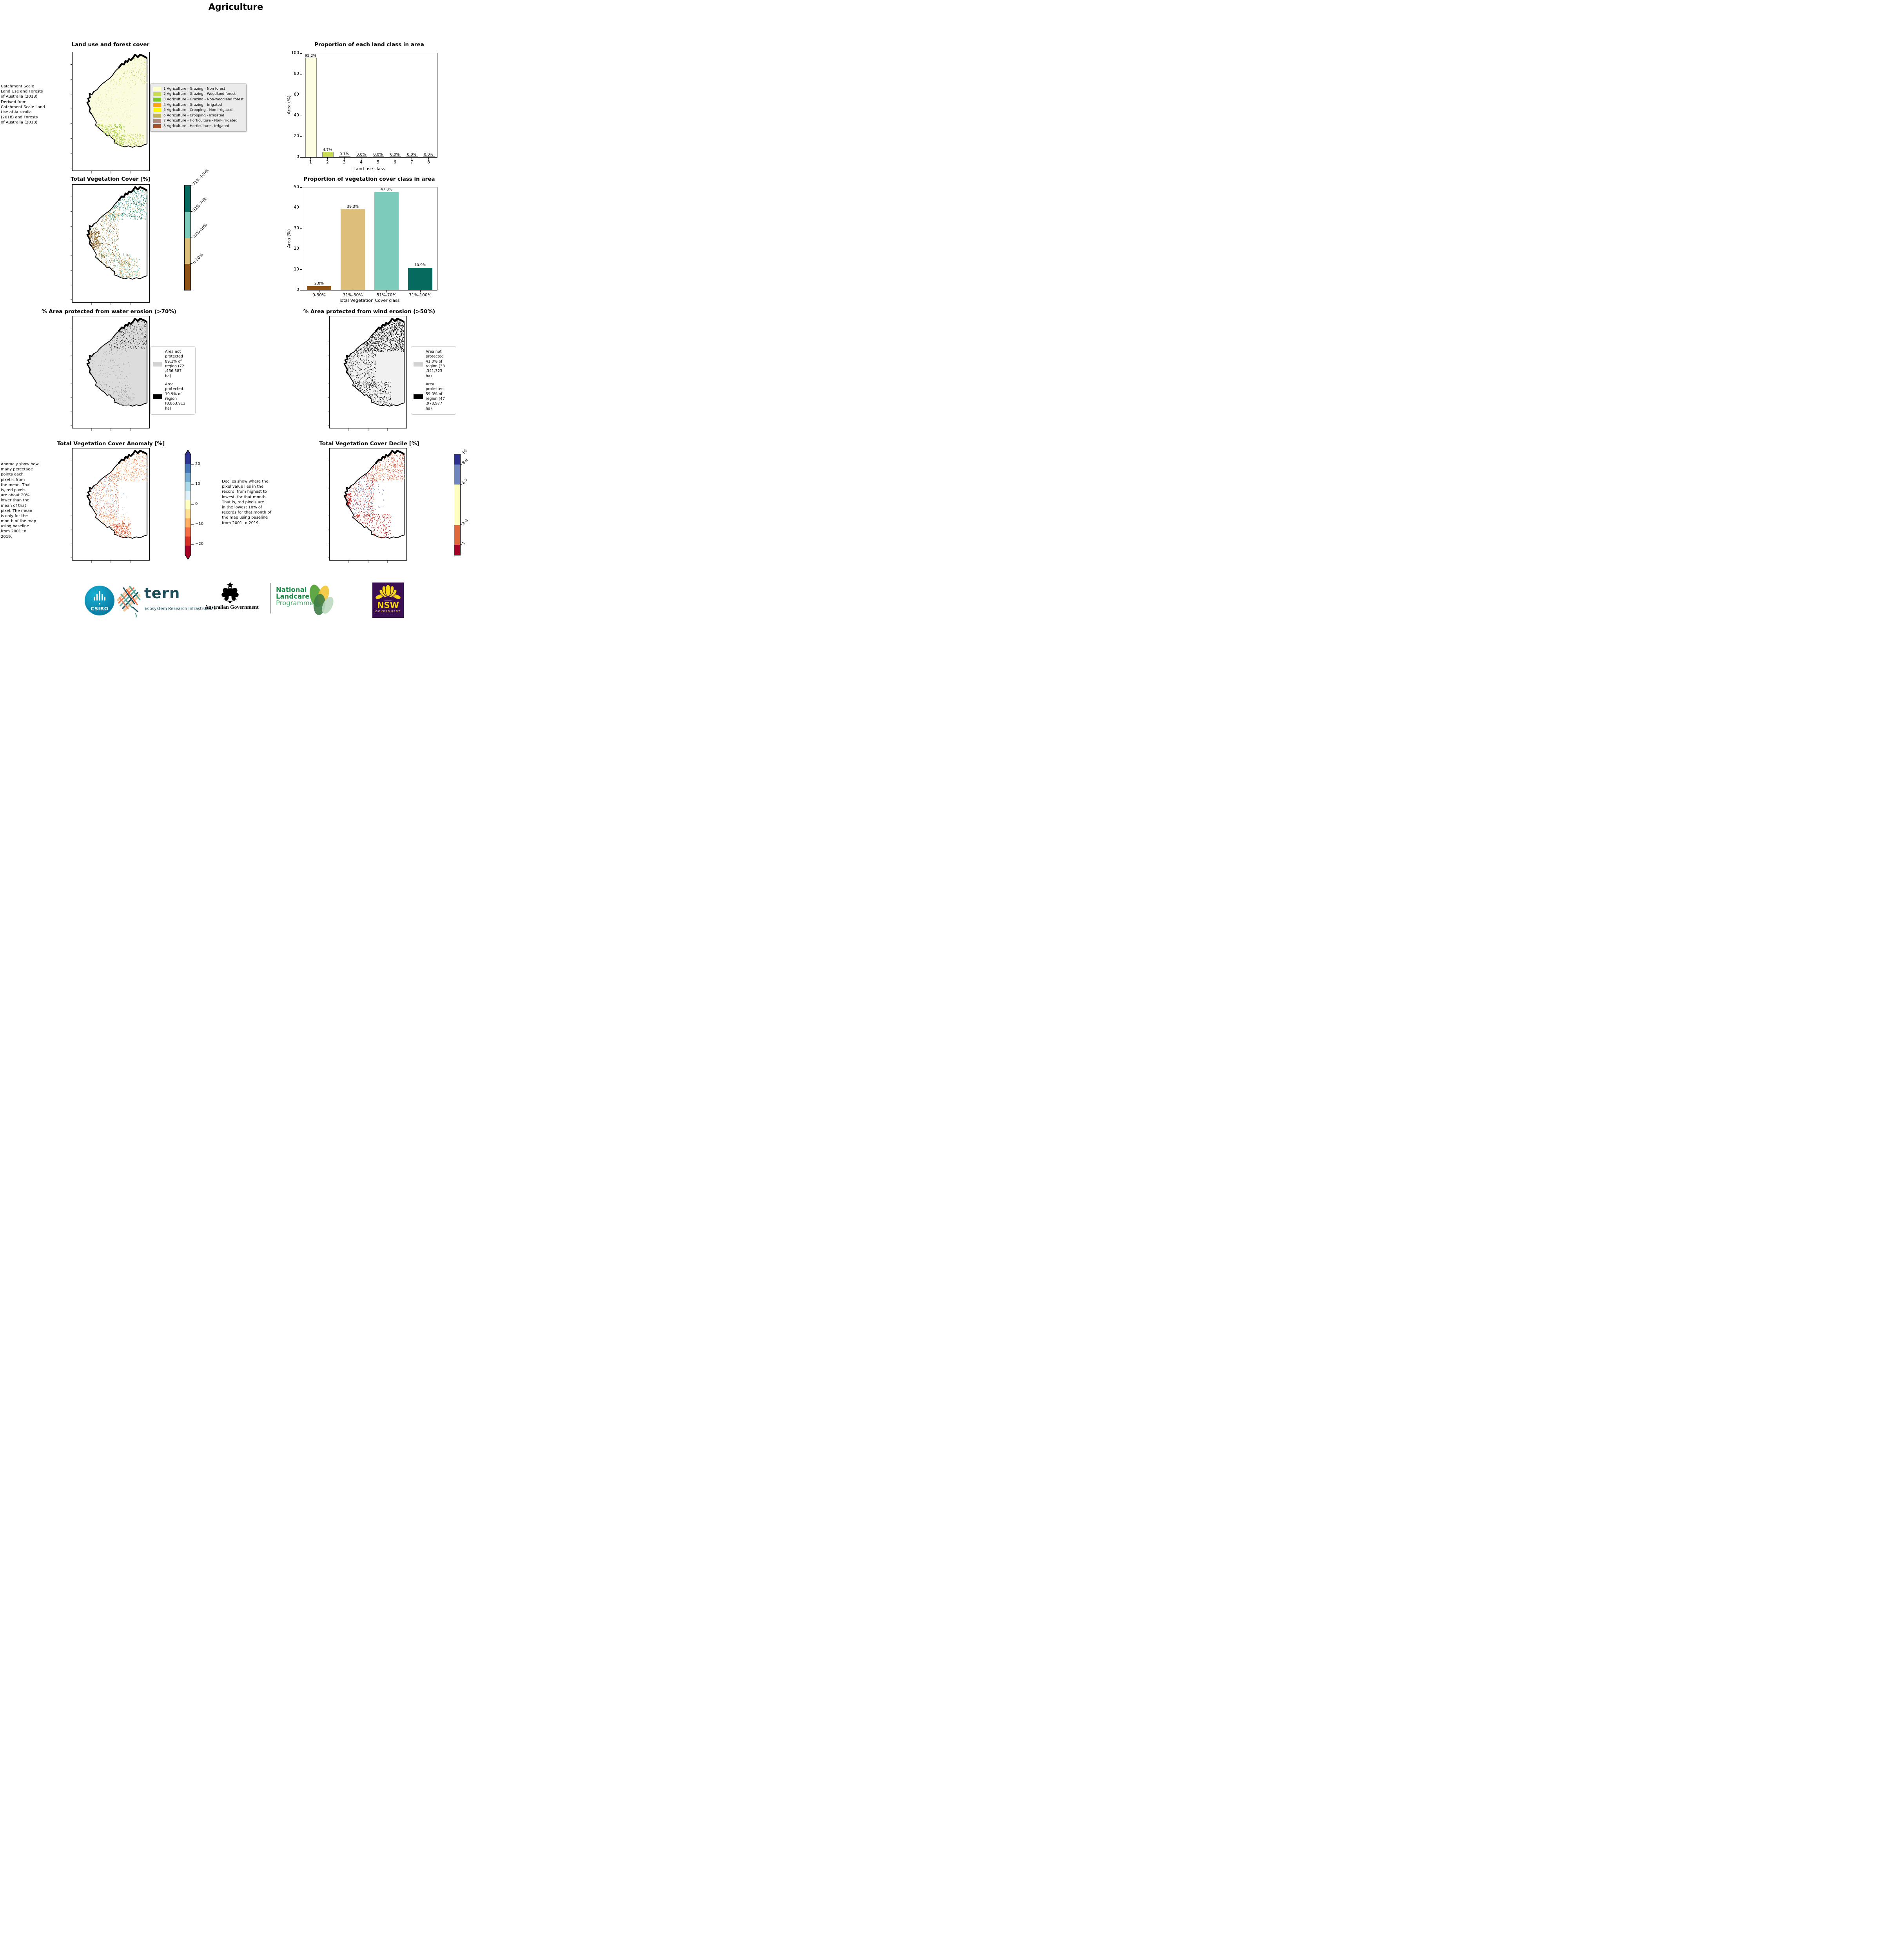  Describe the element at coordinates (197, 484) in the screenshot. I see `anomaly-tick-10: 10` at that location.